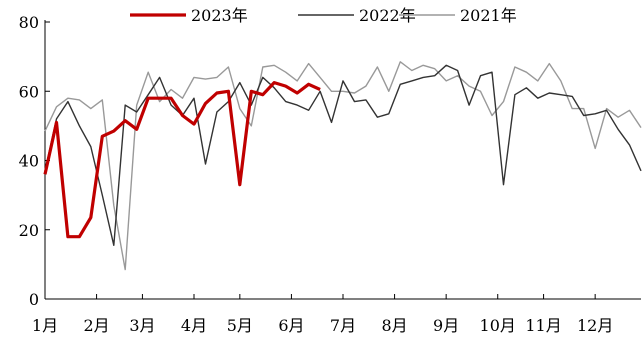 The width and height of the screenshot is (643, 345). I want to click on x-tick-label: 1月, so click(45, 325).